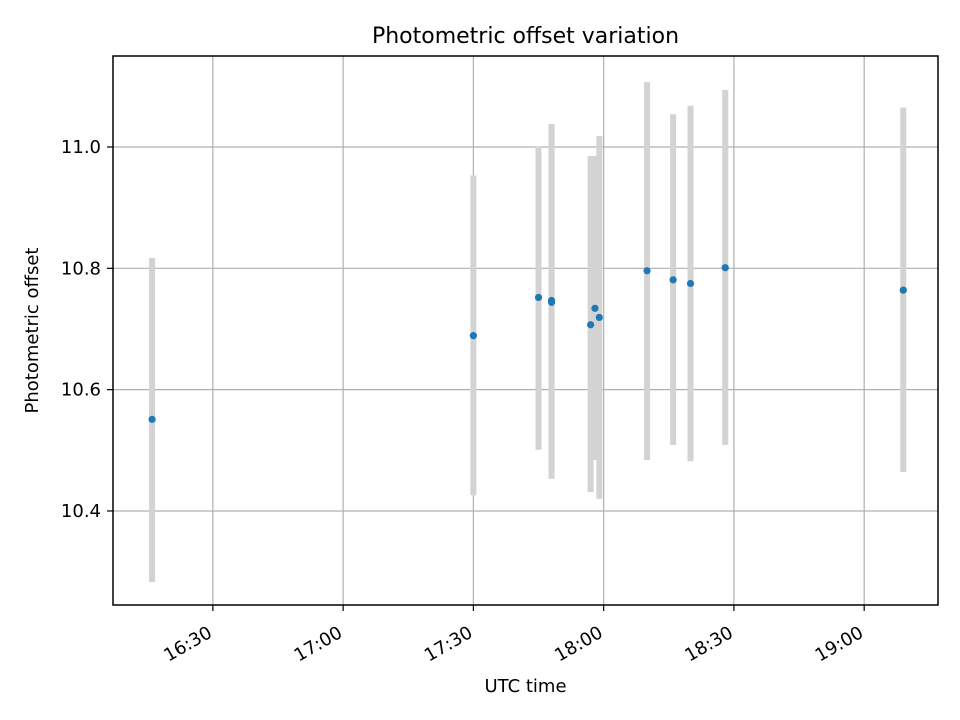 The image size is (960, 720). I want to click on chart-title: Photometric offset variation, so click(525, 36).